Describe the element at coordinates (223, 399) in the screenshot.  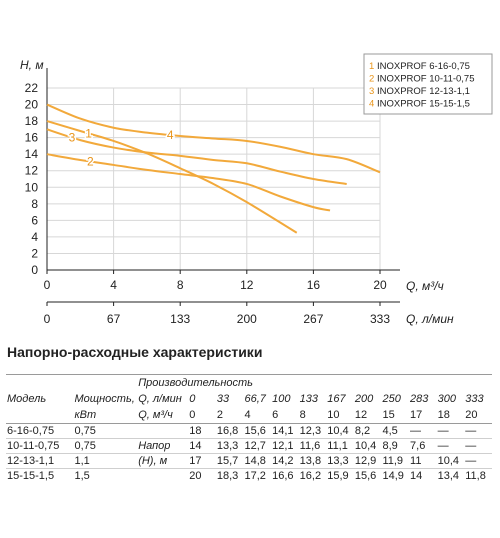
I see `q-lmin-value: 33` at that location.